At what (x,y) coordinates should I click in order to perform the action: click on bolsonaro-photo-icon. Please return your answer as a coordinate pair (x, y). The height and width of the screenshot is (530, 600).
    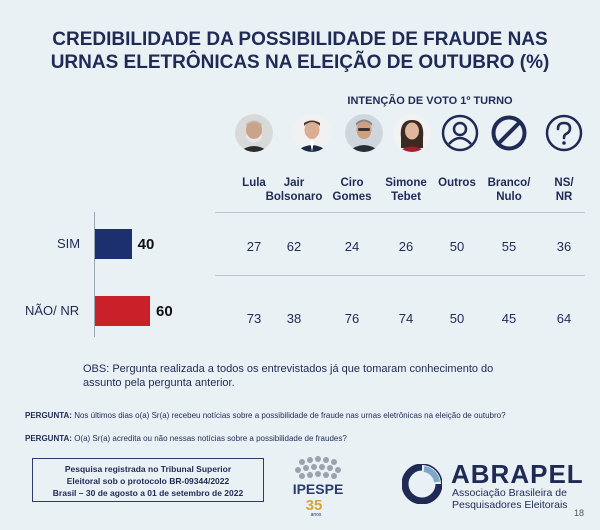
    Looking at the image, I should click on (312, 133).